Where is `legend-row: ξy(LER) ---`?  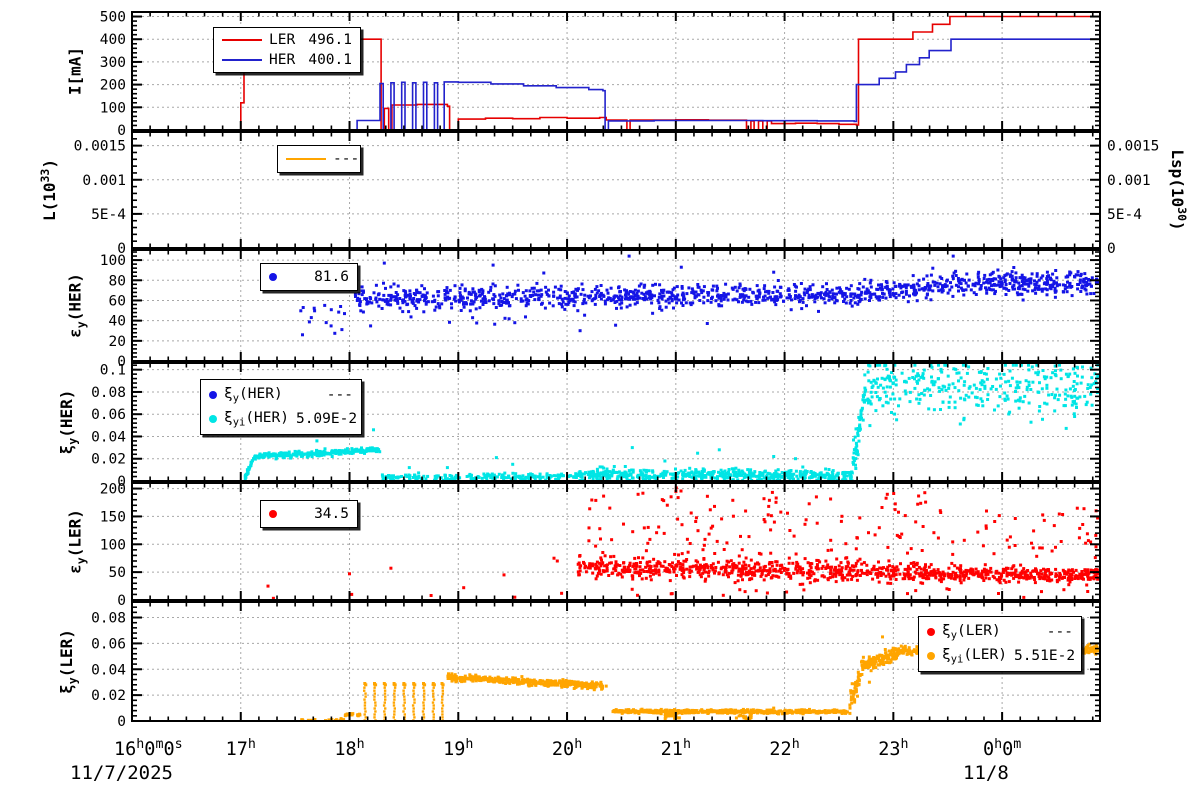 legend-row: ξy(LER) --- is located at coordinates (1000, 632).